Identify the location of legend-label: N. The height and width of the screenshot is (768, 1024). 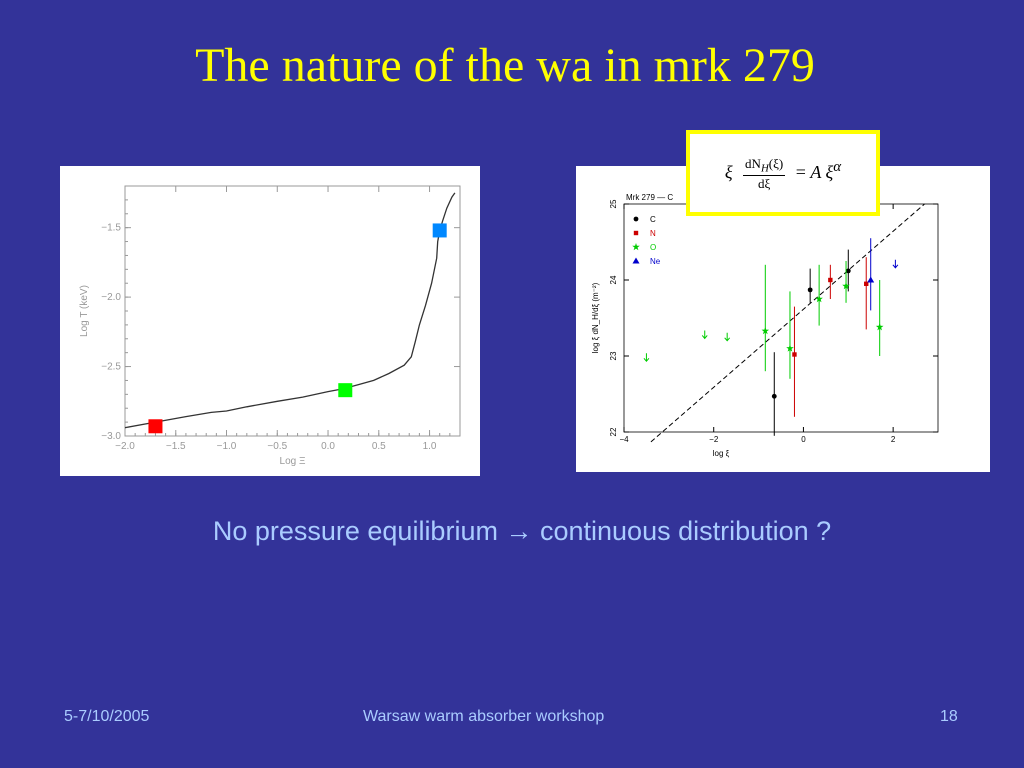
(653, 233).